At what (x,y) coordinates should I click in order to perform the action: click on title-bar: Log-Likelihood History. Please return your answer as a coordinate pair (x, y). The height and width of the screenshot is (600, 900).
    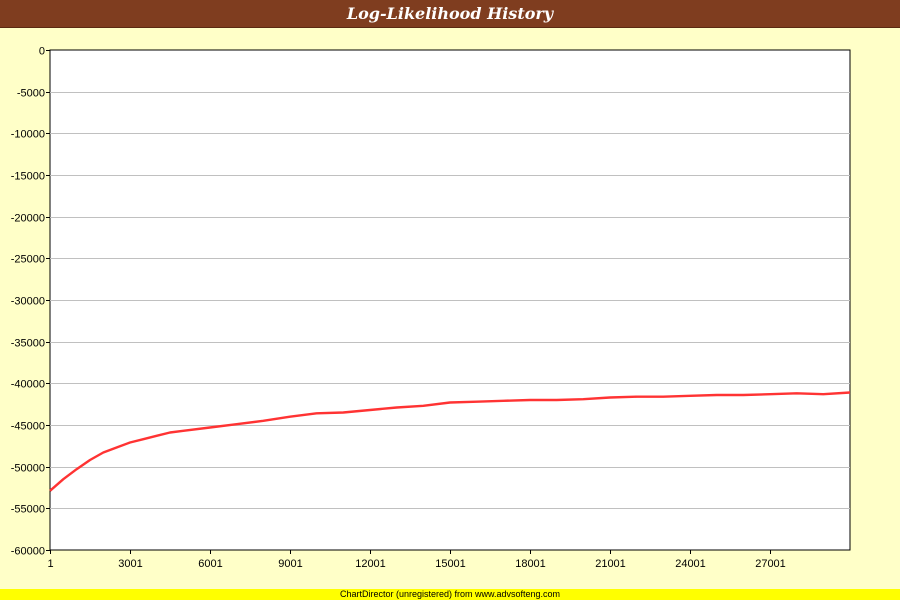
    Looking at the image, I should click on (450, 14).